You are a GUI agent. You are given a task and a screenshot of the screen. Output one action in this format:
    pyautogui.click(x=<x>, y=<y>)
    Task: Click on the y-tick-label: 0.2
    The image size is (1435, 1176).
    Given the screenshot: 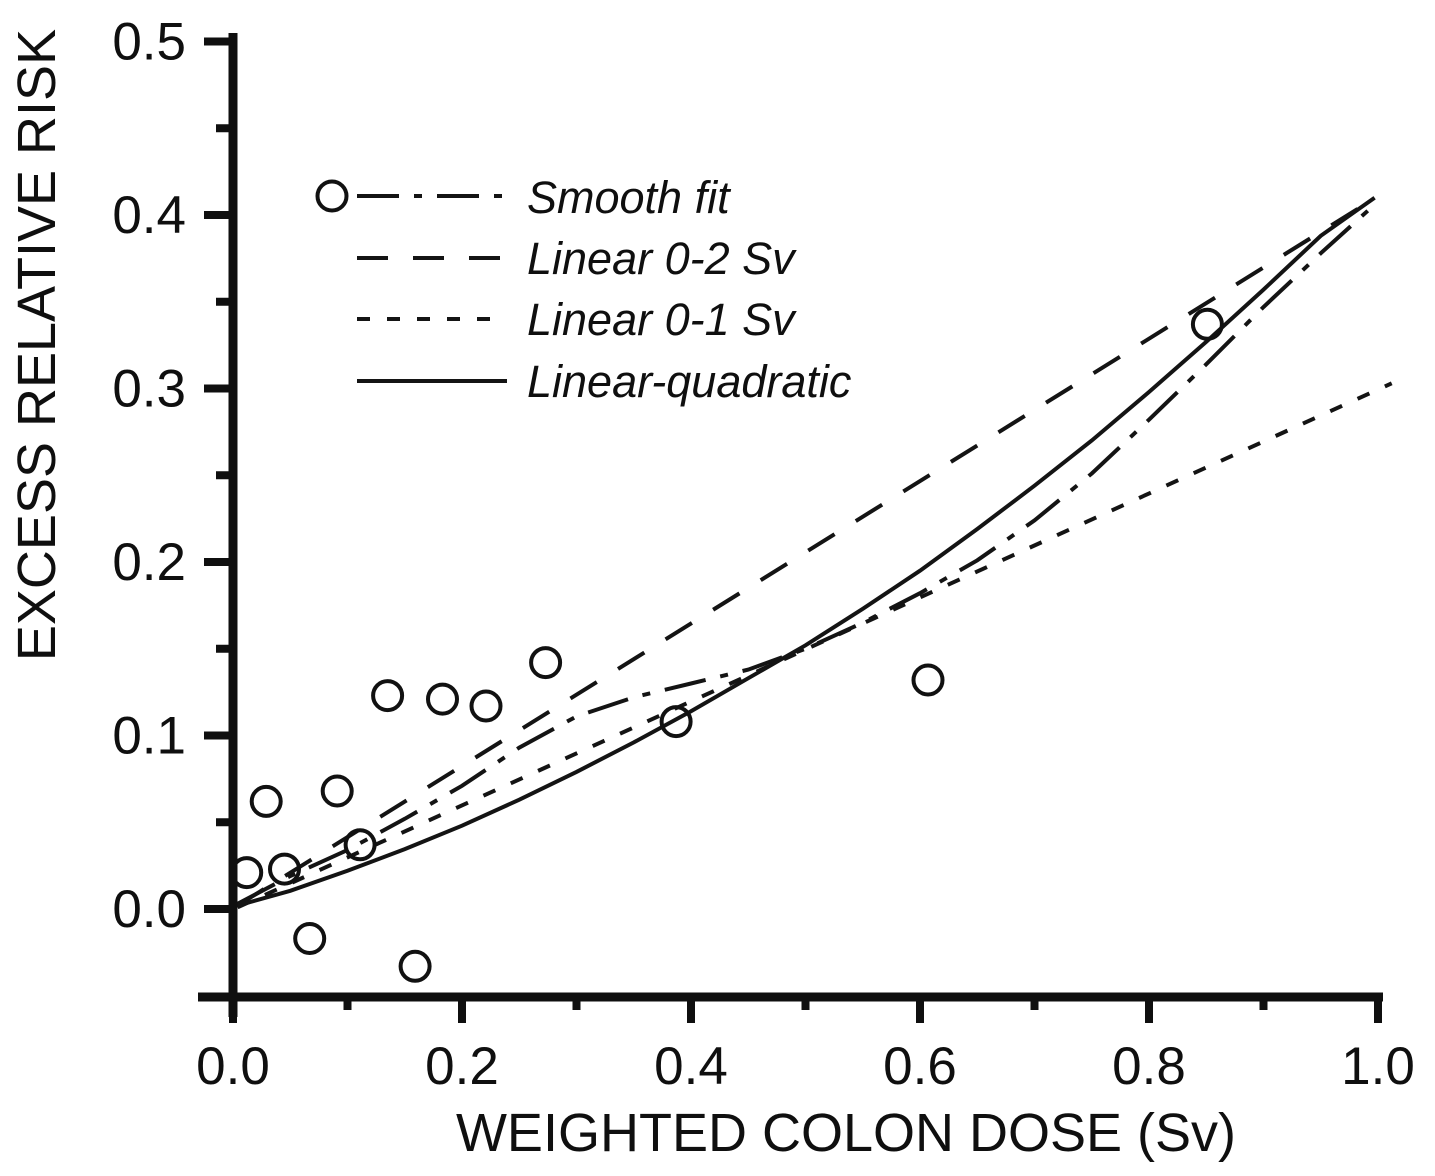 What is the action you would take?
    pyautogui.click(x=149, y=562)
    